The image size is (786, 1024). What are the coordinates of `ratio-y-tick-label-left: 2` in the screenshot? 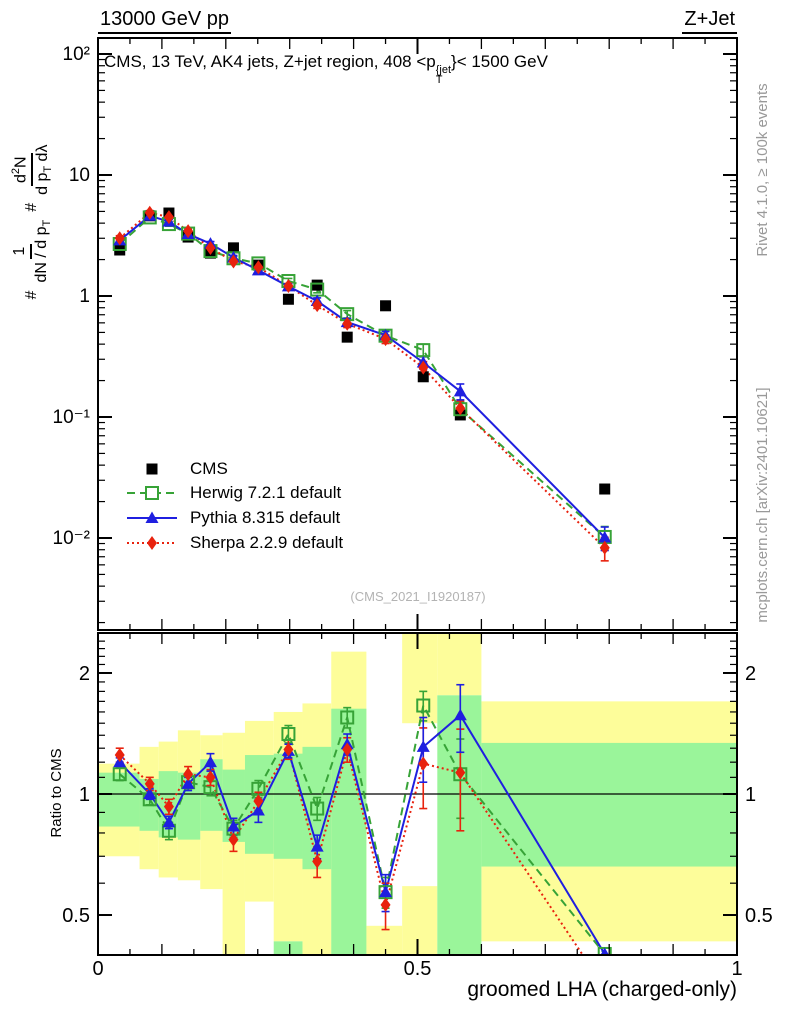 It's located at (84, 674).